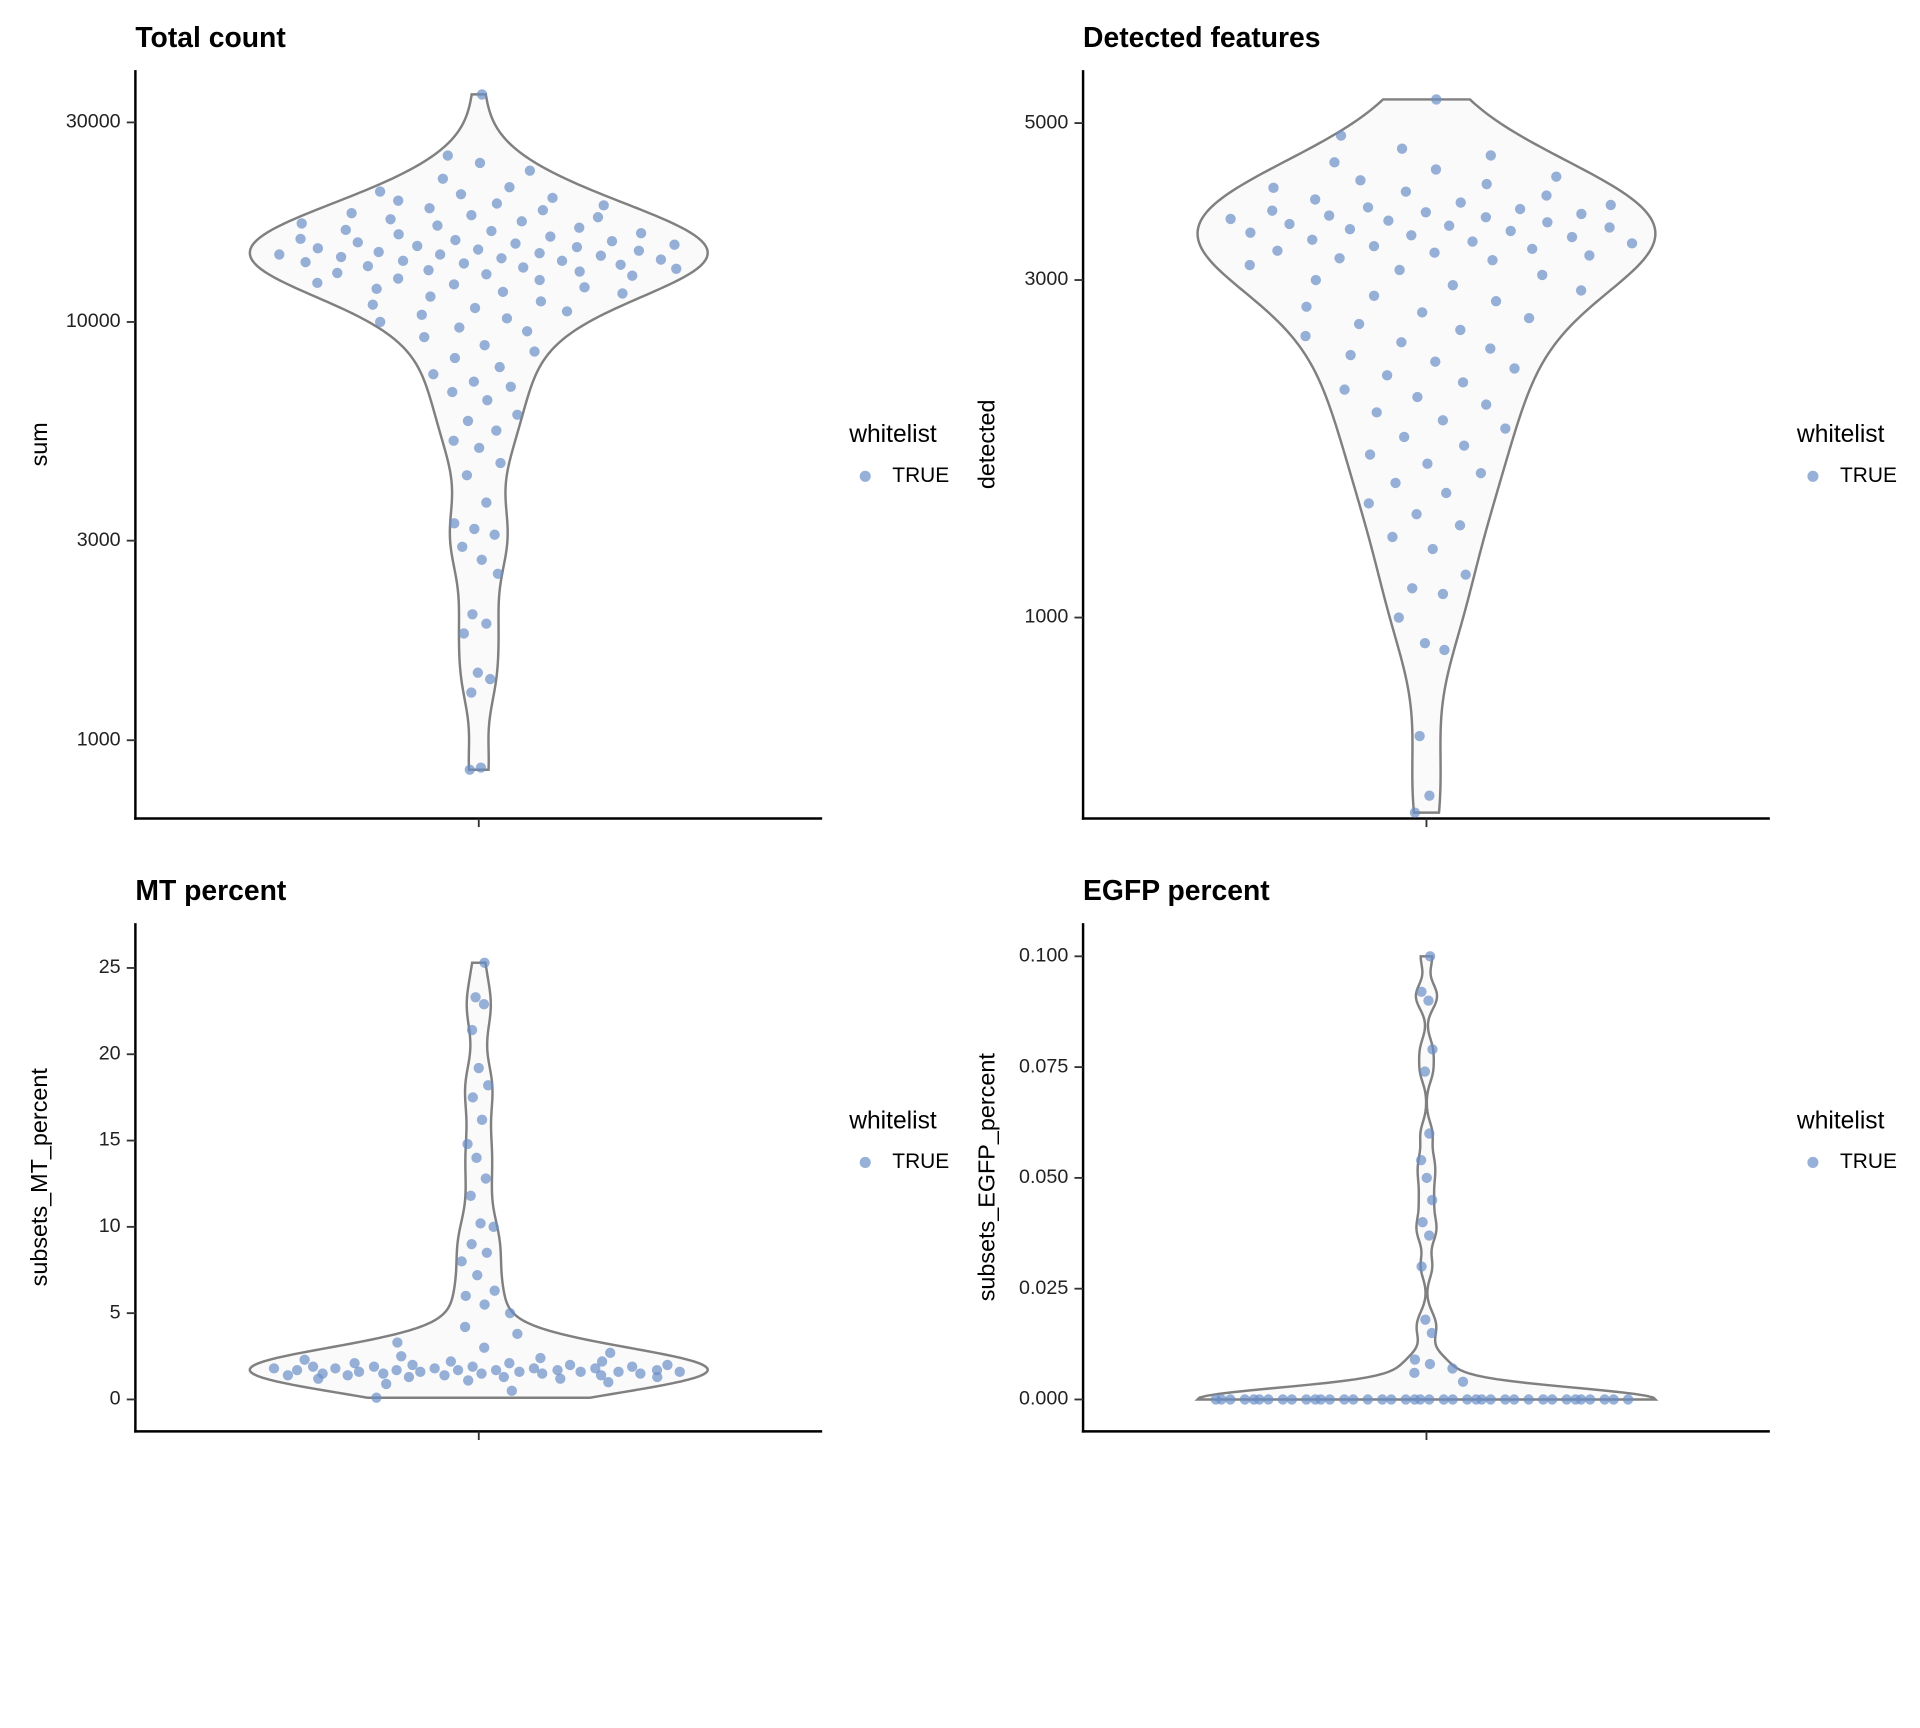  Describe the element at coordinates (1868, 1161) in the screenshot. I see `legend-label: TRUE` at that location.